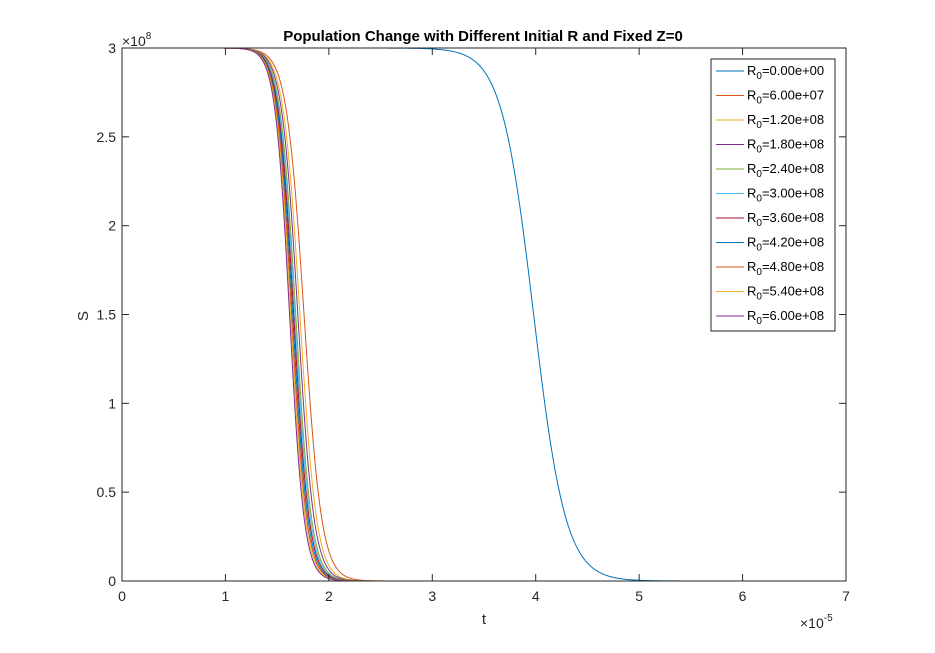 This screenshot has height=653, width=935. Describe the element at coordinates (793, 119) in the screenshot. I see `legend-entry-value: =1.20e+08` at that location.